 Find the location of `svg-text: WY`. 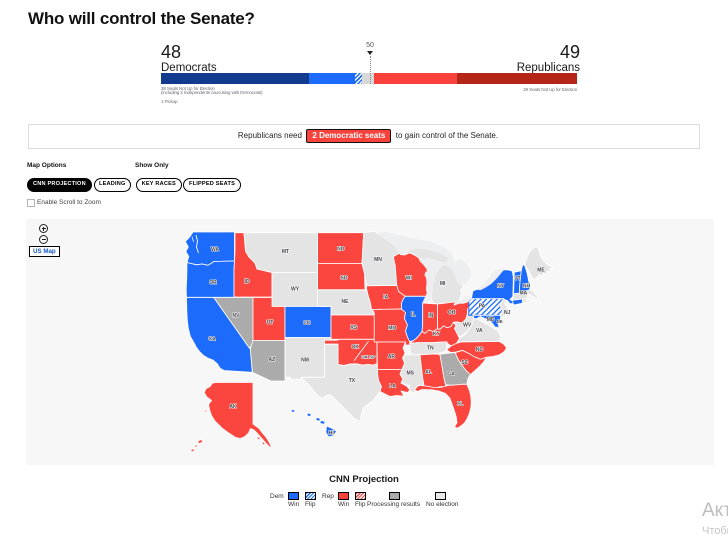

svg-text: WY is located at coordinates (295, 290).